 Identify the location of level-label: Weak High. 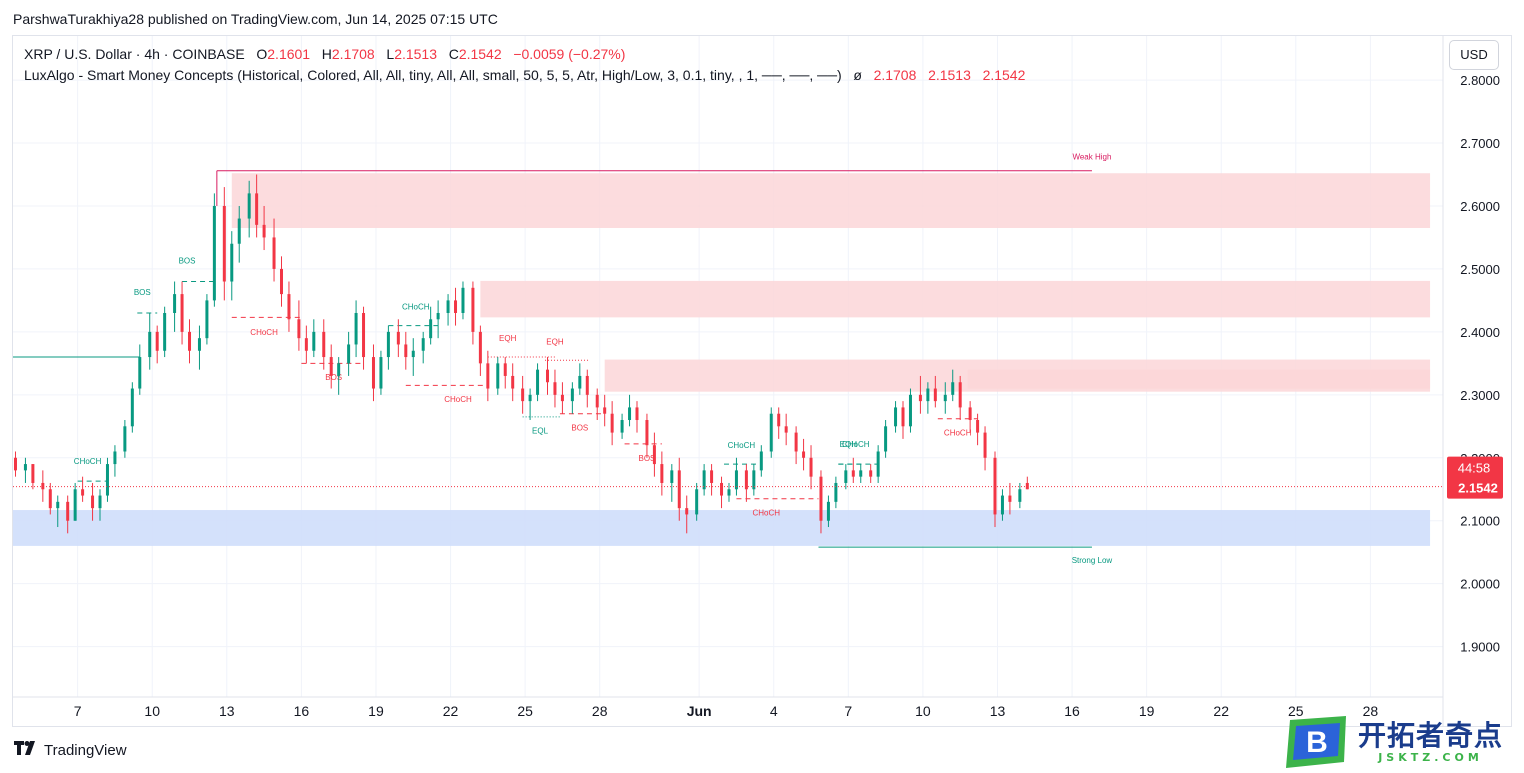
(1091, 157).